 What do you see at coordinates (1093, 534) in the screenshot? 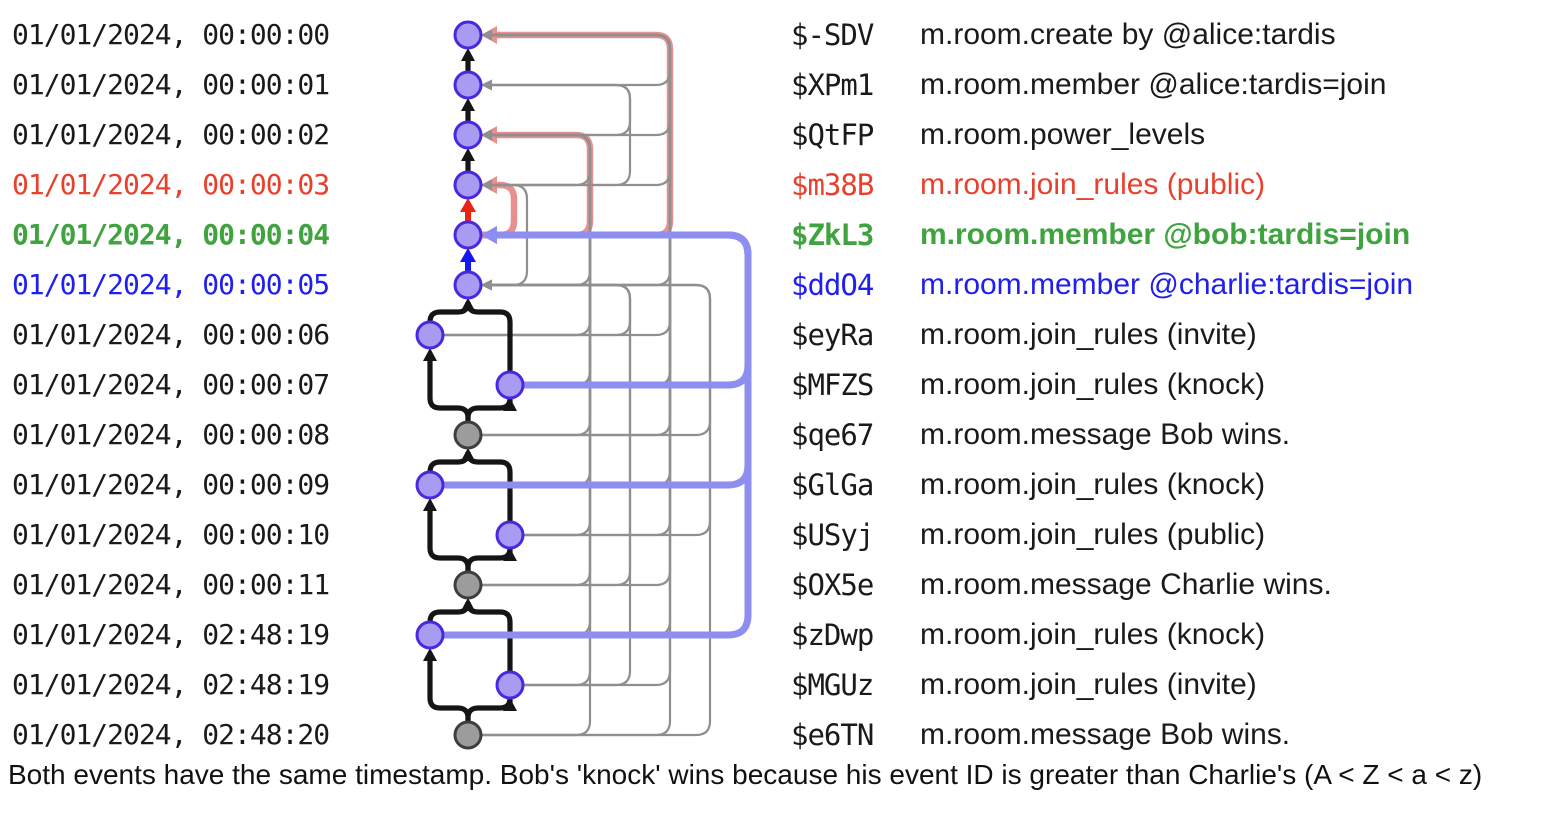
I see `event-label-11: m.room.join_rules (public)` at bounding box center [1093, 534].